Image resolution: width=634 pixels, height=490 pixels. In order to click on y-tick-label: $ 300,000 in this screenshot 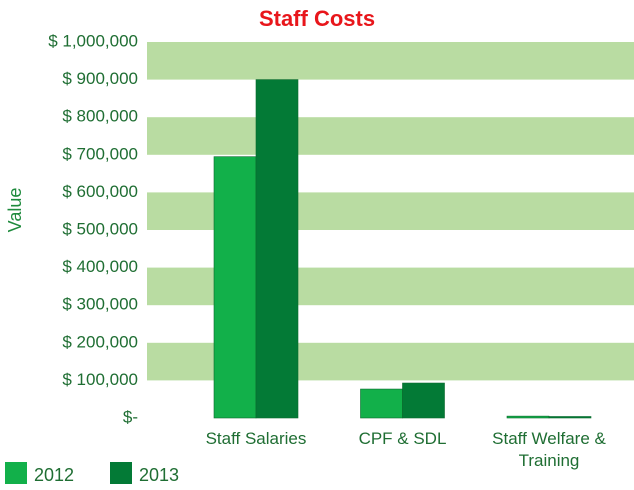, I will do `click(100, 304)`.